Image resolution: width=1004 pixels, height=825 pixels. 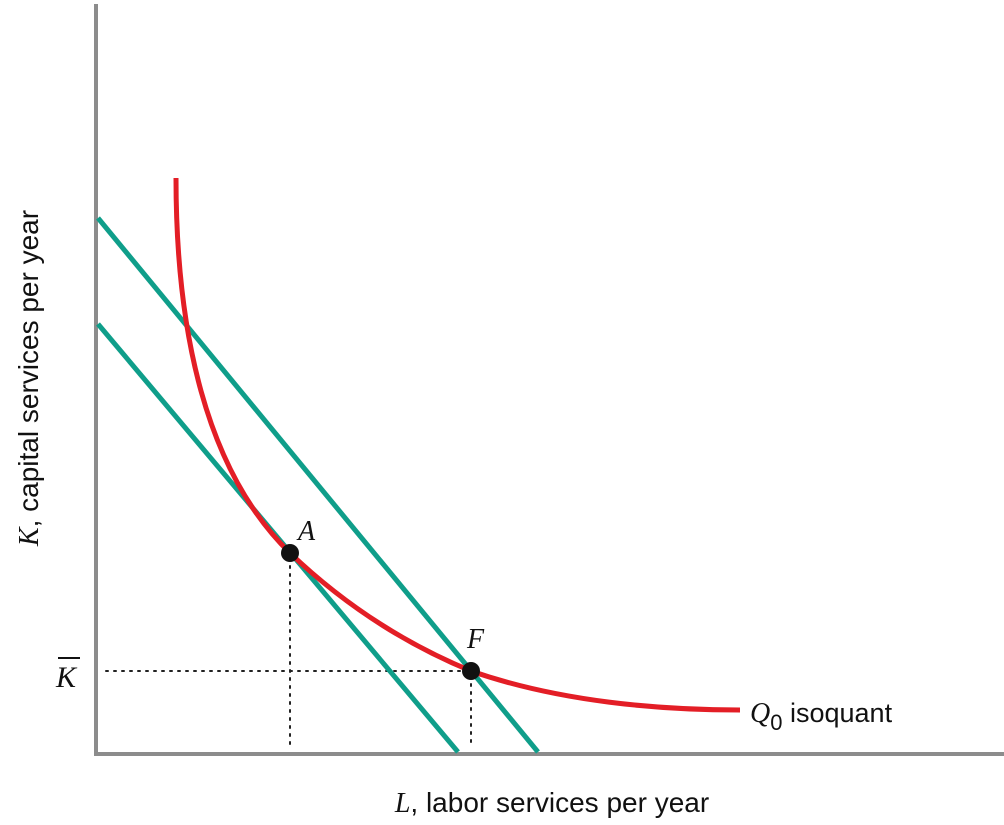 What do you see at coordinates (290, 553) in the screenshot?
I see `point-a-marker` at bounding box center [290, 553].